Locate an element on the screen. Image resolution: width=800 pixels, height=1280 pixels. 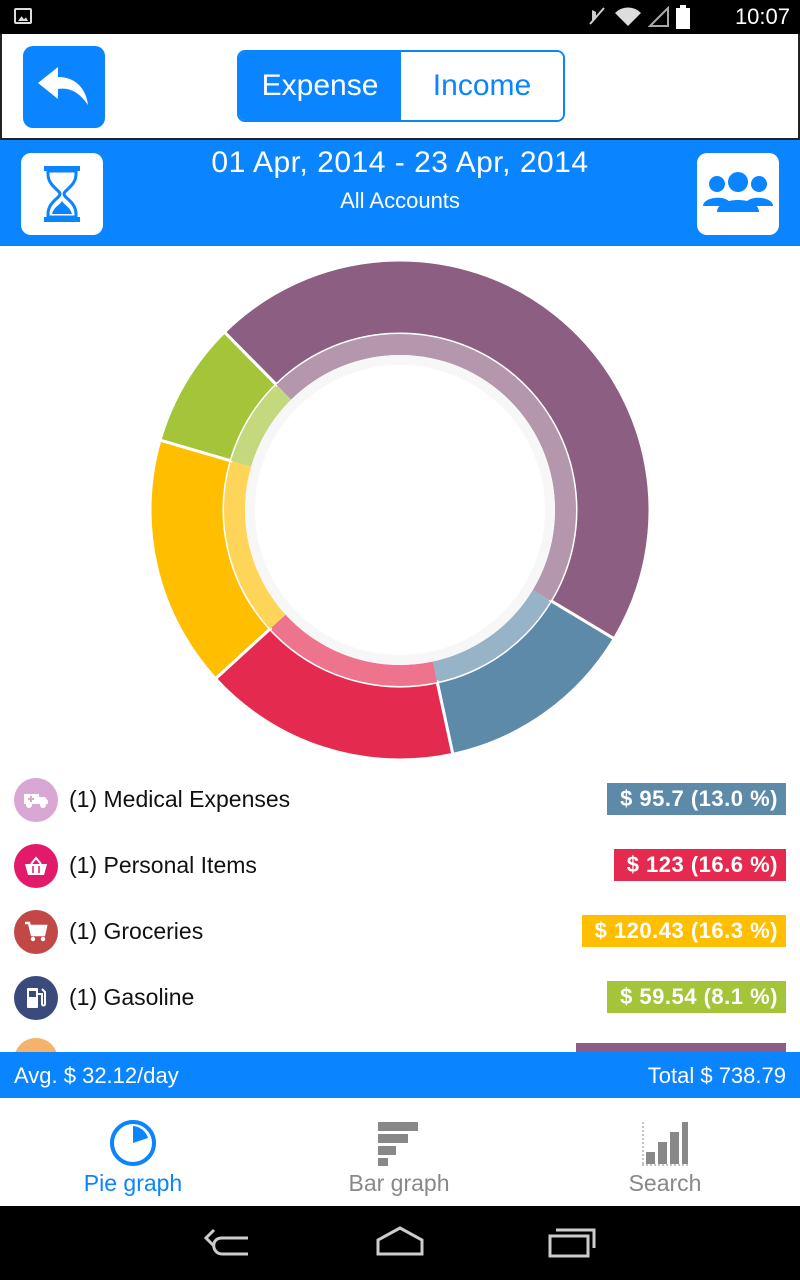
total-amount: Total $ 738.79 is located at coordinates (716, 1075).